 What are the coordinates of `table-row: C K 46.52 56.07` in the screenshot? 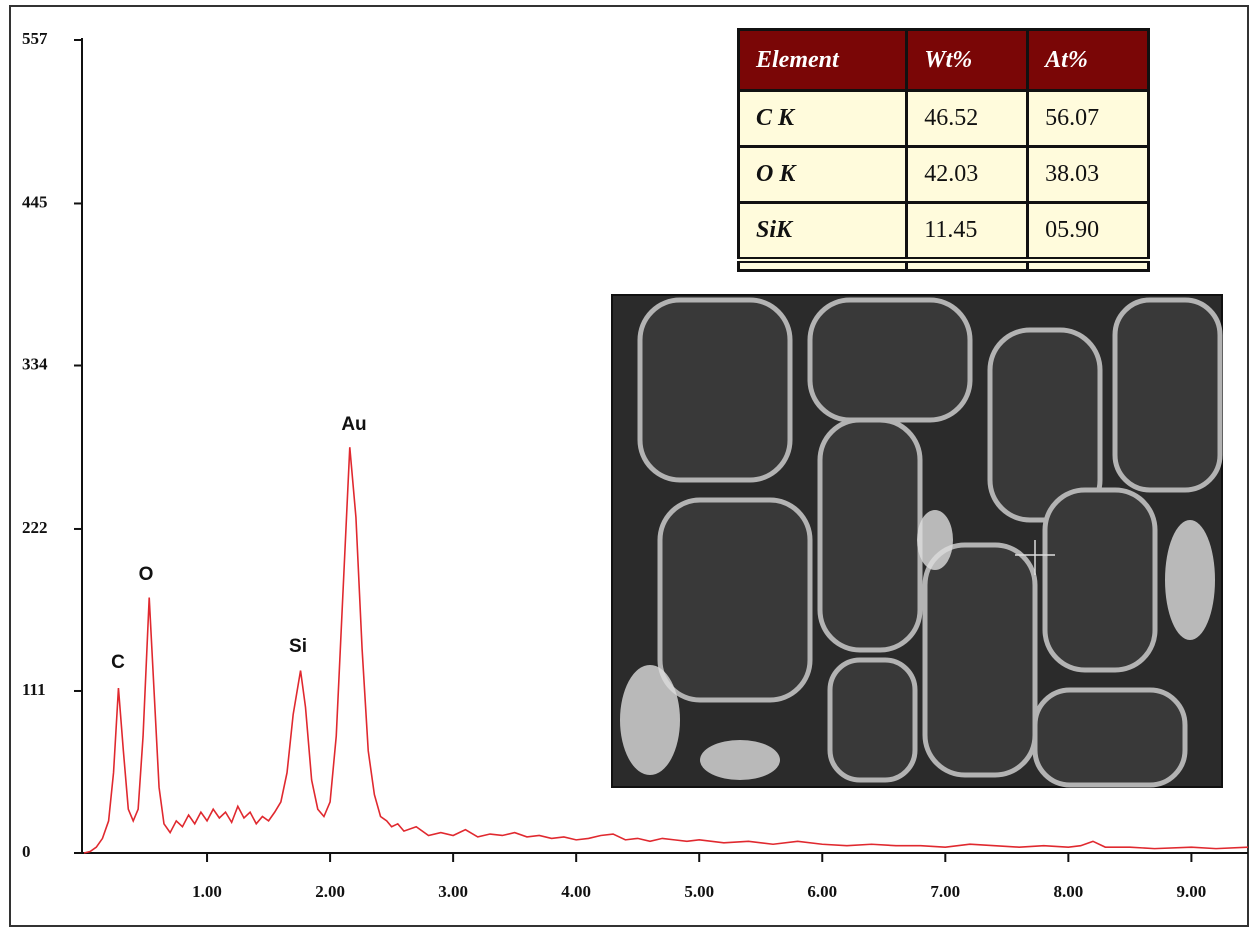 It's located at (943, 118).